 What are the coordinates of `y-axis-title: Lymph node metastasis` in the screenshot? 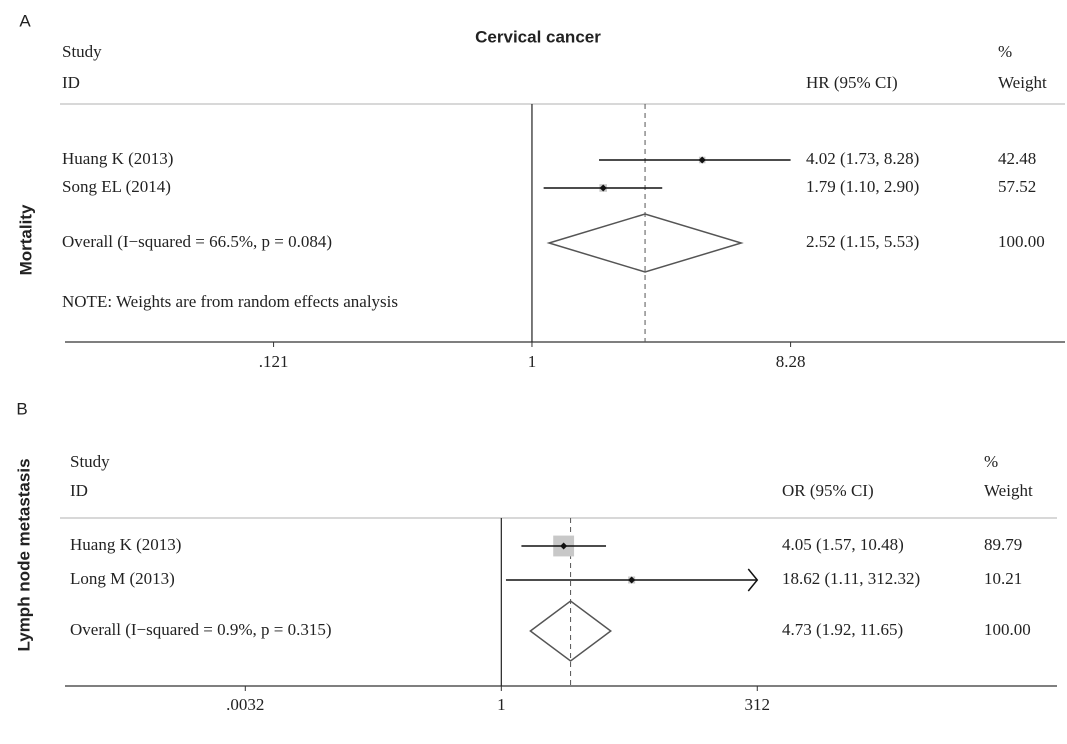 It's located at (23, 554).